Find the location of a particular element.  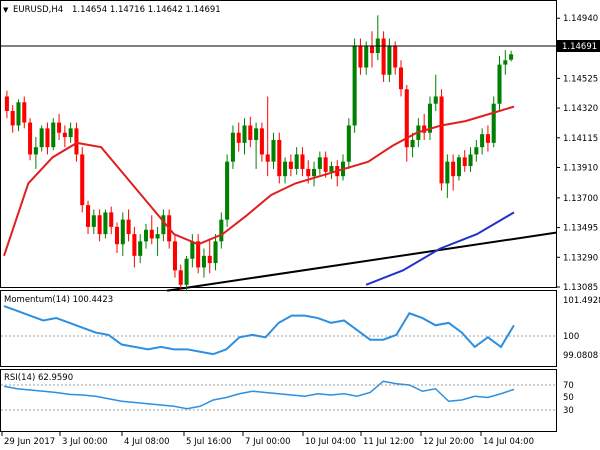

momentum-layer is located at coordinates (259, 330).